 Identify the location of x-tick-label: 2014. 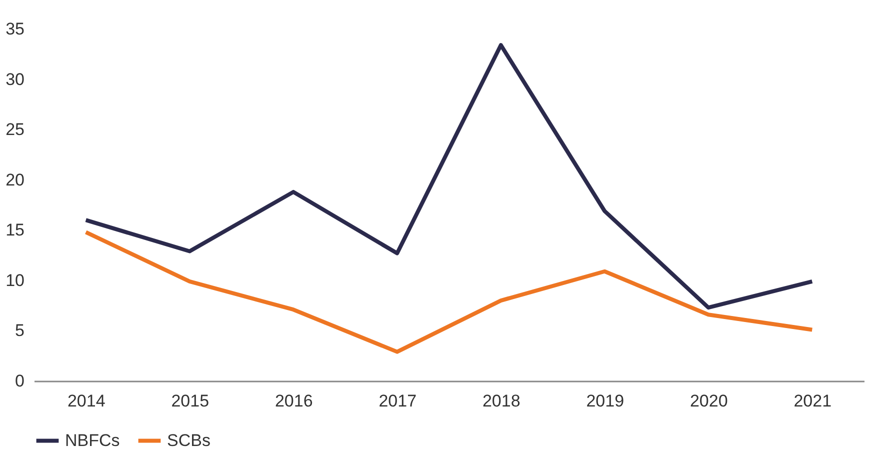
(86, 401).